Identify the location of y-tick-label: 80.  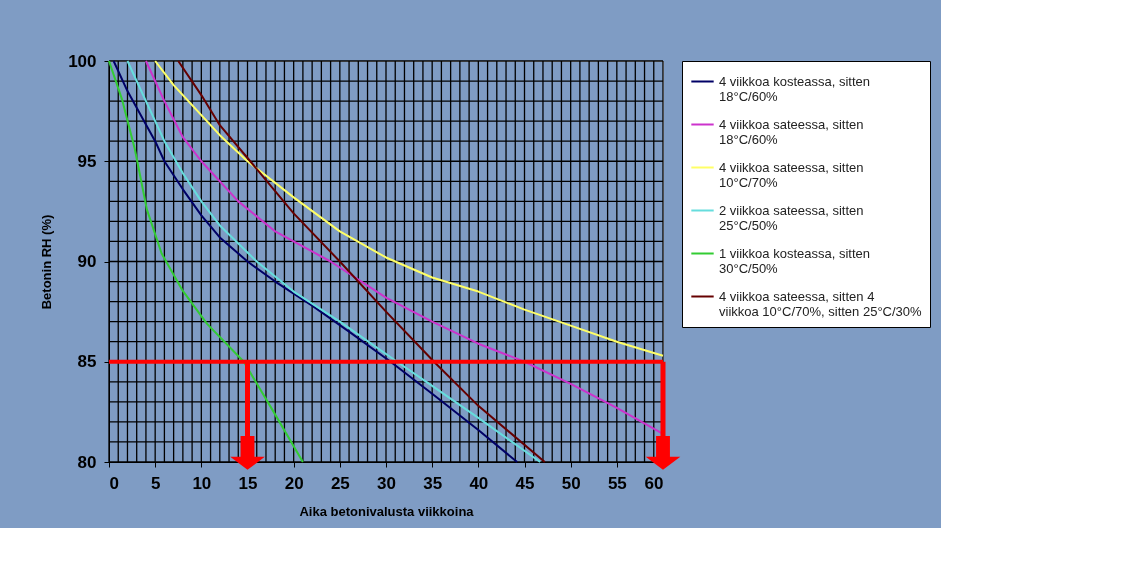
(87, 462).